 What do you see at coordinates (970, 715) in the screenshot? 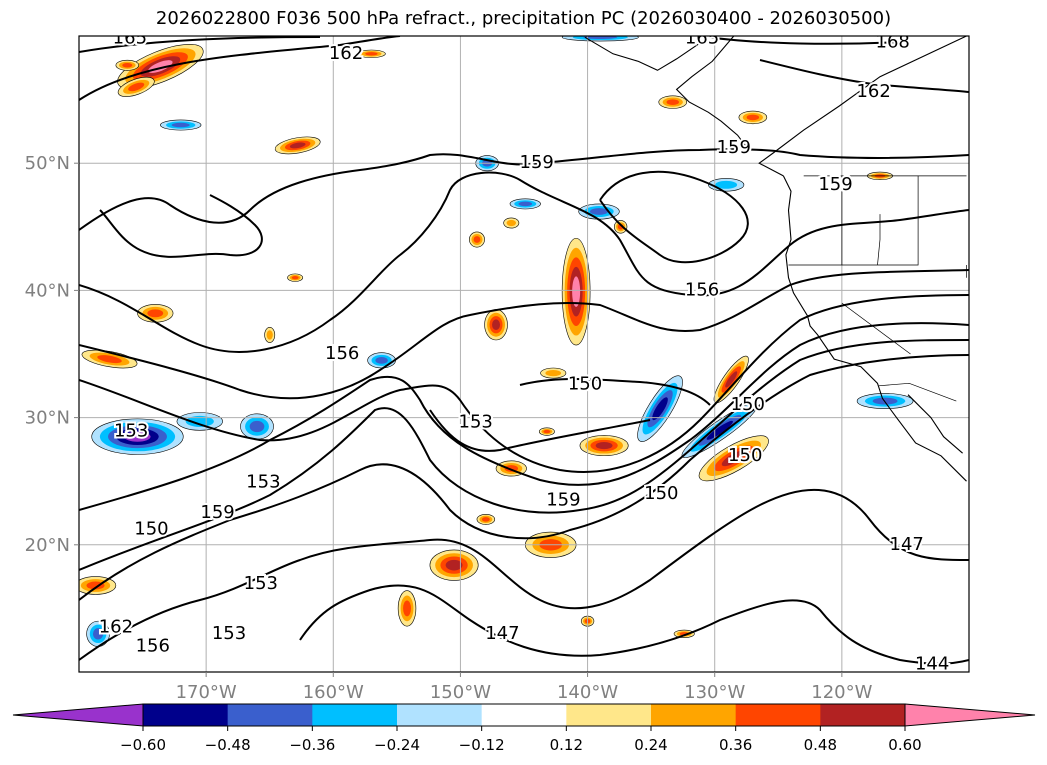
I see `colorbar-extend-max` at bounding box center [970, 715].